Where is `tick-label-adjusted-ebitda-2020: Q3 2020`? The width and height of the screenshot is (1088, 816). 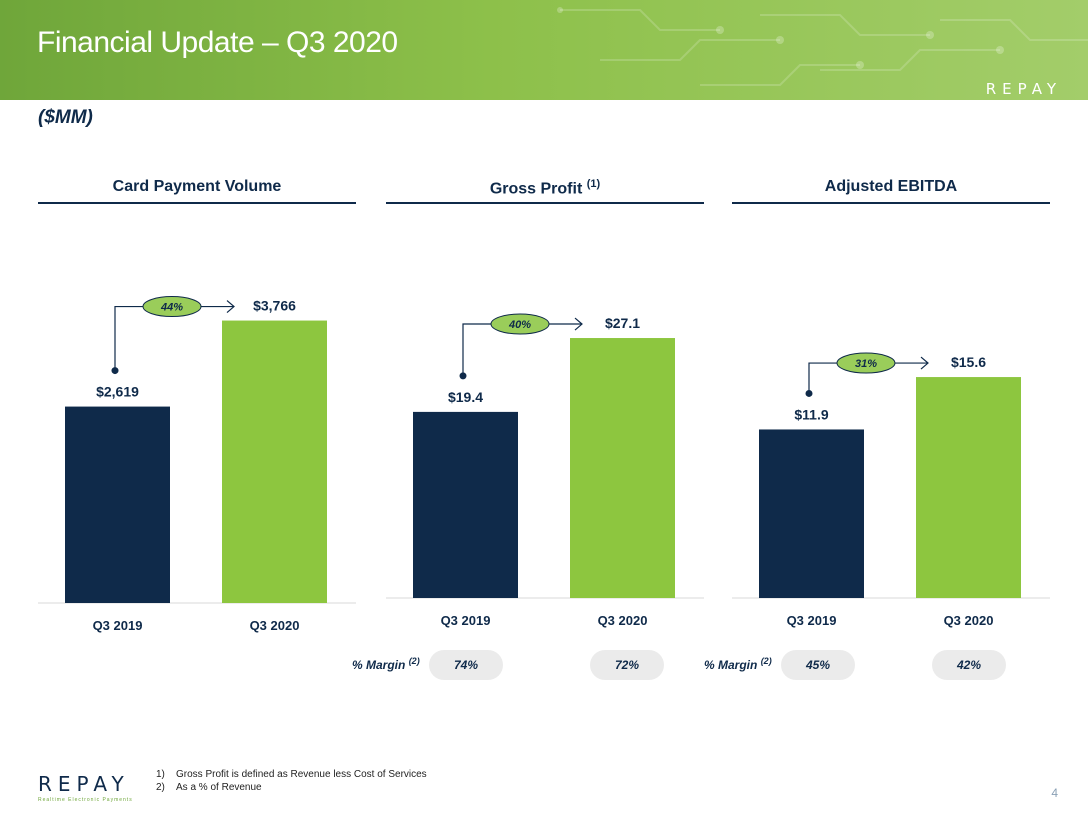
tick-label-adjusted-ebitda-2020: Q3 2020 is located at coordinates (969, 620).